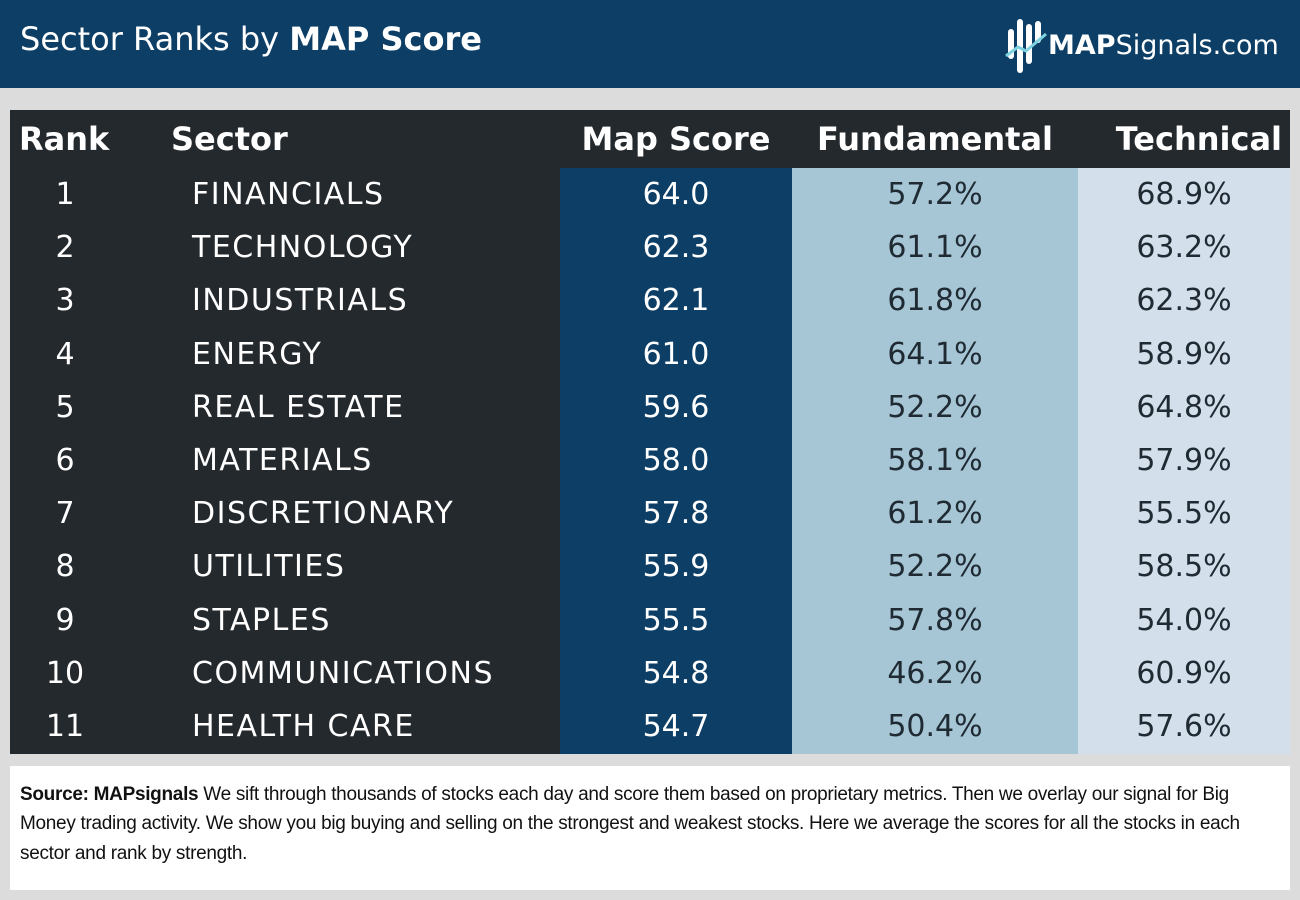 The width and height of the screenshot is (1300, 900). Describe the element at coordinates (65, 407) in the screenshot. I see `cell-rank: 5` at that location.